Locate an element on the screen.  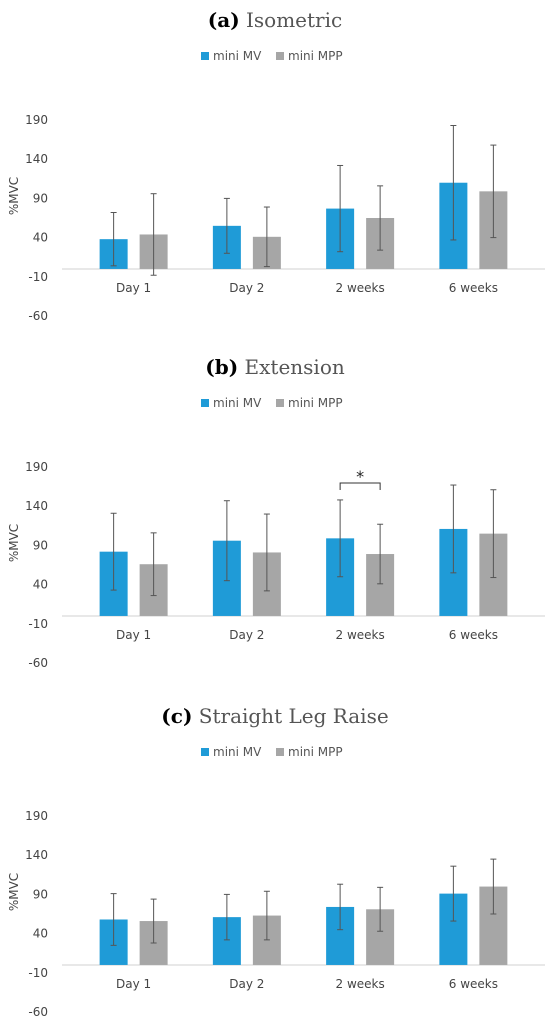
panel-title-text: Extension is located at coordinates (291, 367).